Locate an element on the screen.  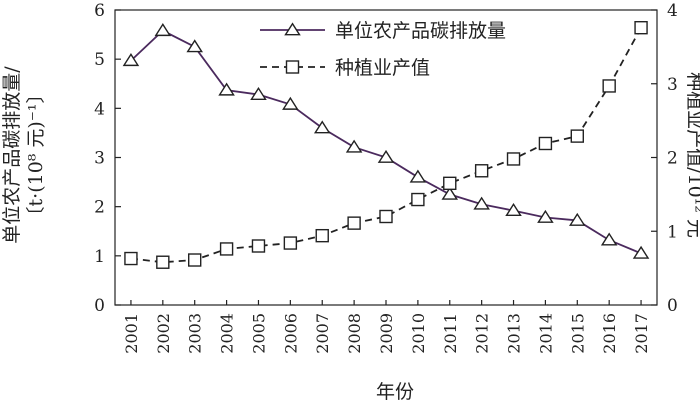
left-tick-label: 5 is located at coordinates (99, 60).